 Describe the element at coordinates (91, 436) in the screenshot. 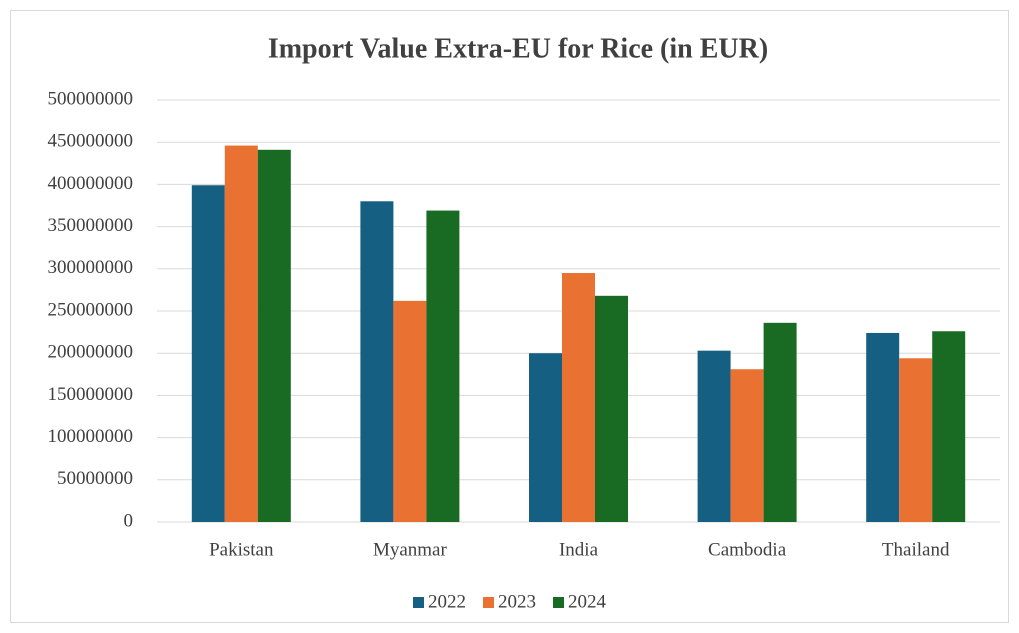

I see `y-tick-label: 100000000` at that location.